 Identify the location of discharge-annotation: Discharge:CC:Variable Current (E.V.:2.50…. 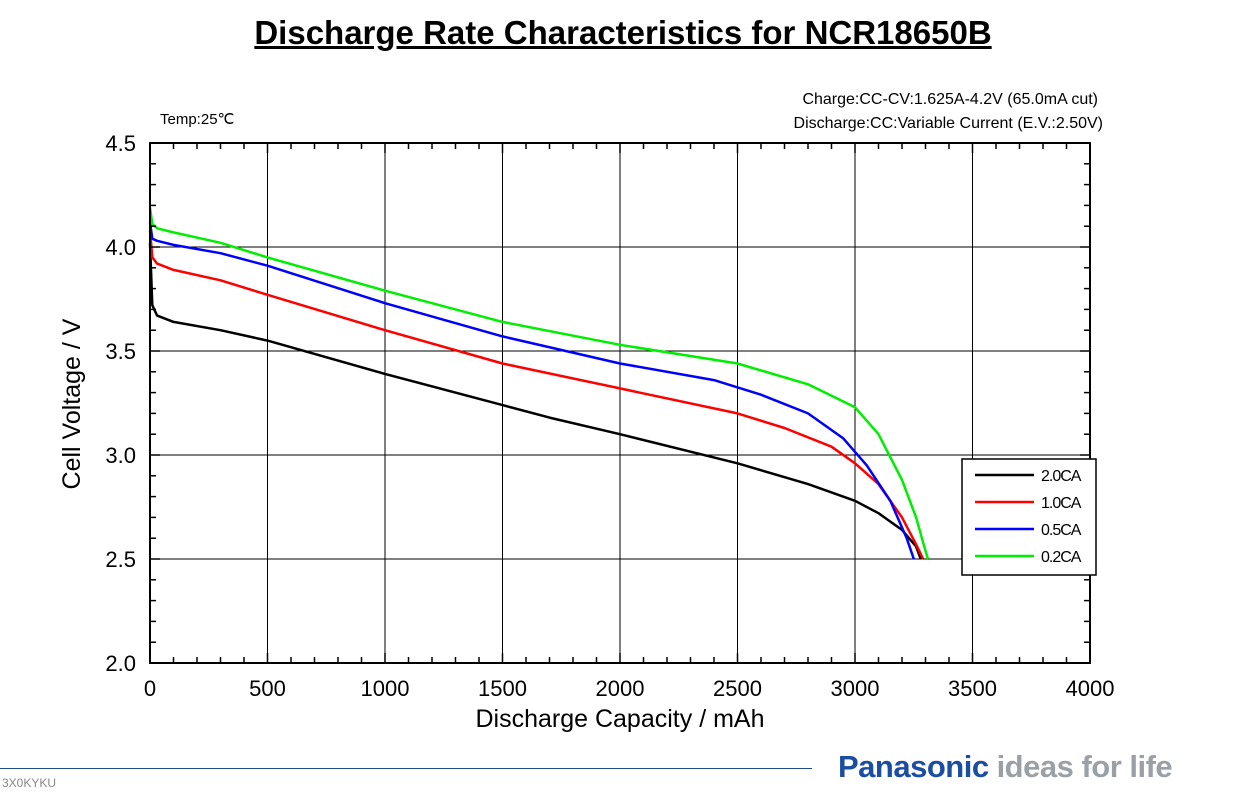
(948, 123).